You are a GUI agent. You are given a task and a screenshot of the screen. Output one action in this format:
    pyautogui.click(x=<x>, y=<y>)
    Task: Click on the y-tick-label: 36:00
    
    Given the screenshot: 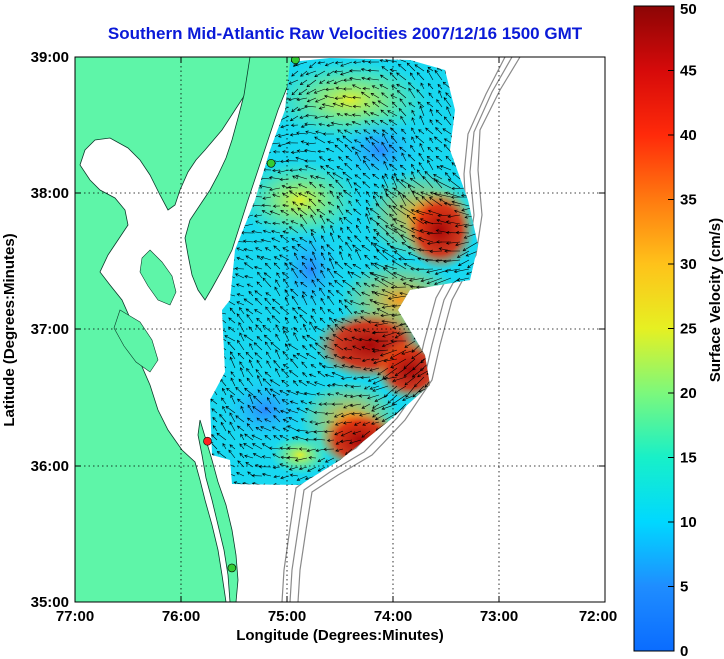 What is the action you would take?
    pyautogui.click(x=50, y=466)
    